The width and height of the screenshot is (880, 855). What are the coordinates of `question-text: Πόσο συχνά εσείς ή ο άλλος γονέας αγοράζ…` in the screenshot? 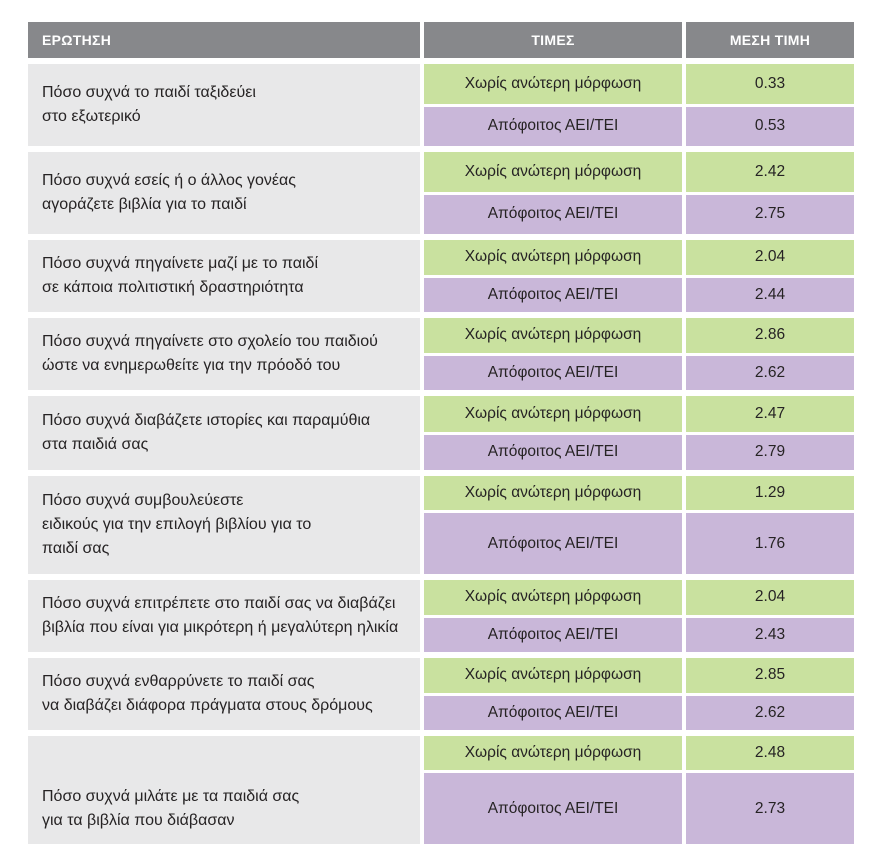 It's located at (169, 192).